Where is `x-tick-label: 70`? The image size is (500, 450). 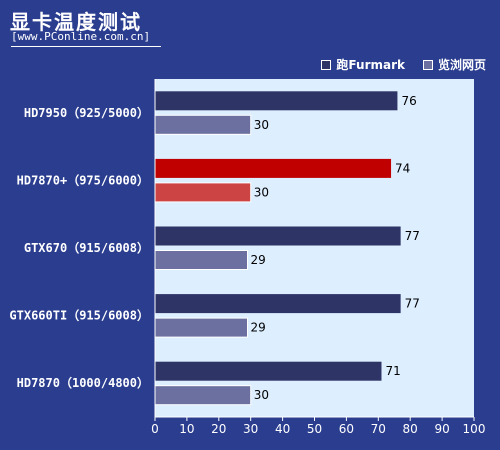
x-tick-label: 70 is located at coordinates (378, 429).